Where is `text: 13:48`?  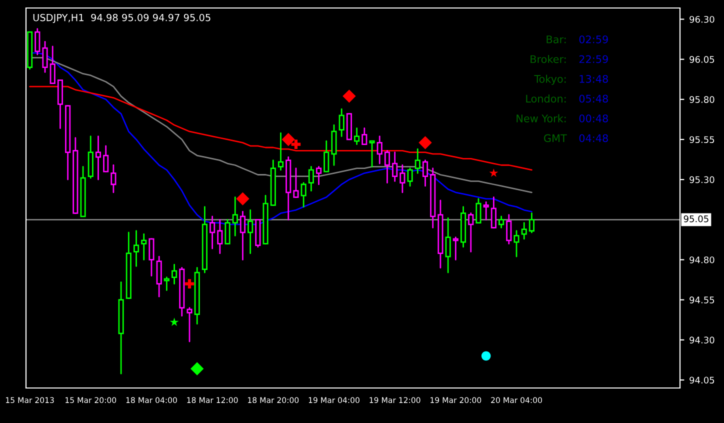
text: 13:48 is located at coordinates (594, 78).